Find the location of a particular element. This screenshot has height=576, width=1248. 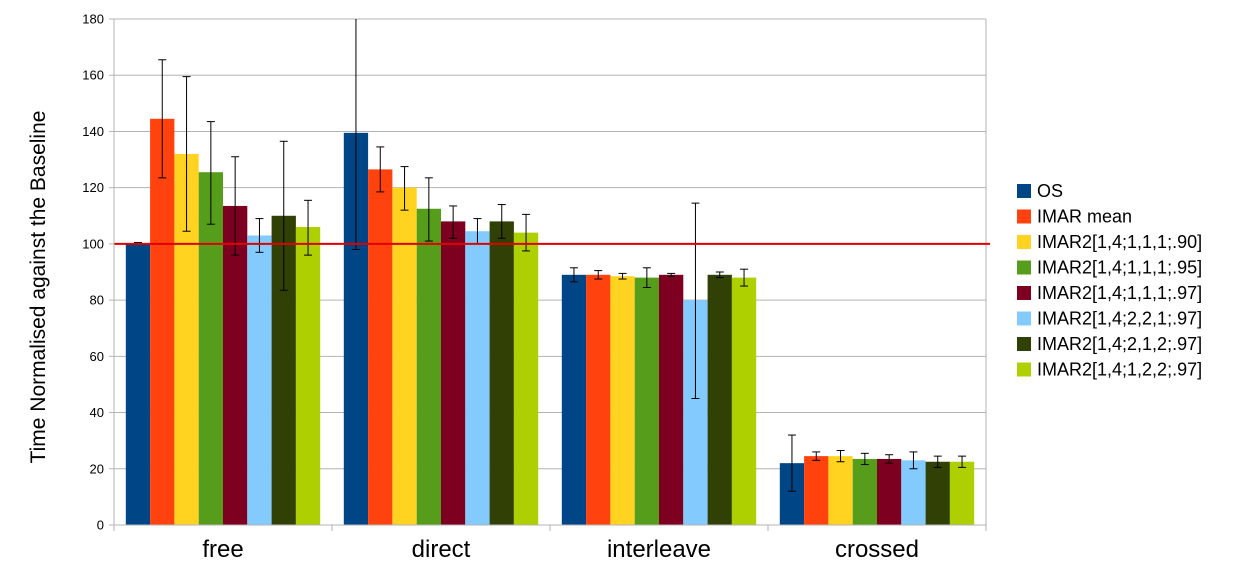

y-axis-label: Time Normalised against the Baseline is located at coordinates (38, 287).